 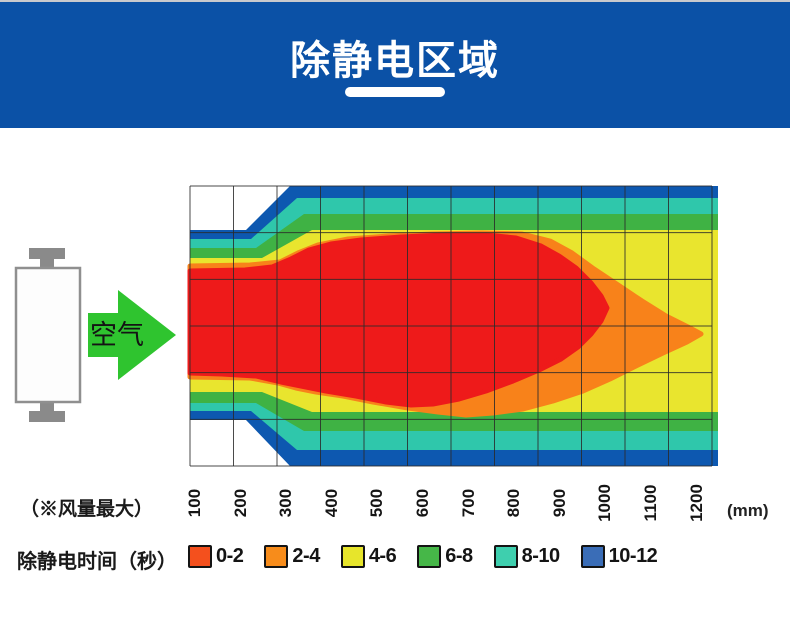 I want to click on ionizer-mount-cap-bottom, so click(x=47, y=416).